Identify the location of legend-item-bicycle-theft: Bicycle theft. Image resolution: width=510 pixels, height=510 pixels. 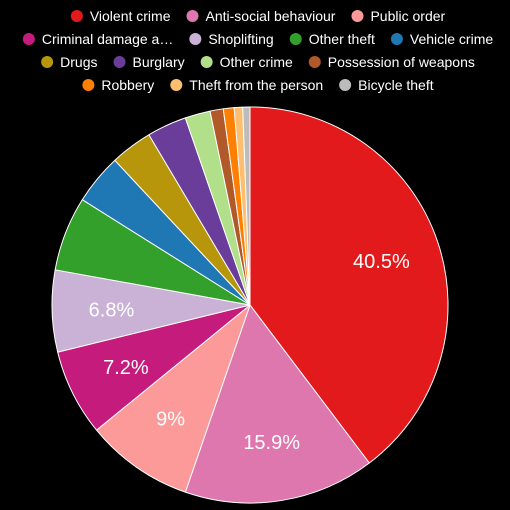
(386, 85).